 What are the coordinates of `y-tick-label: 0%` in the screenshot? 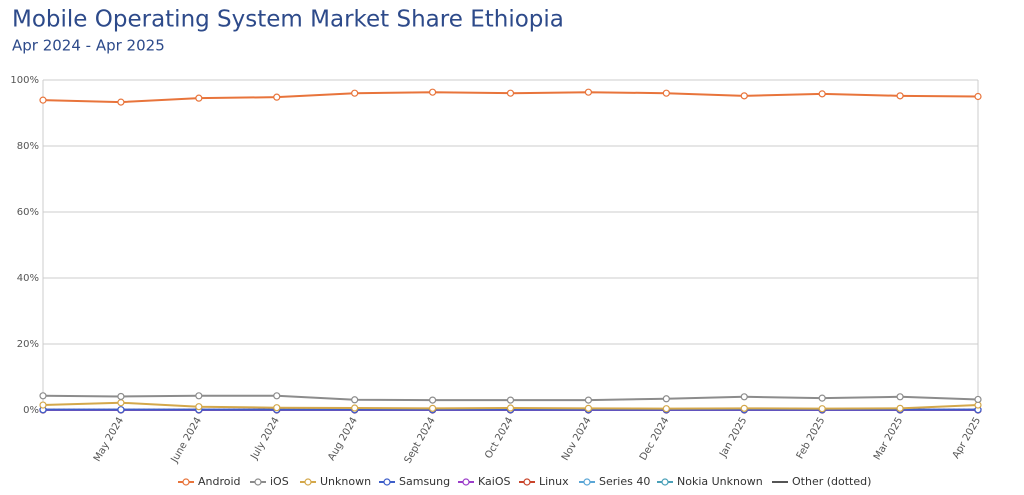 It's located at (31, 410).